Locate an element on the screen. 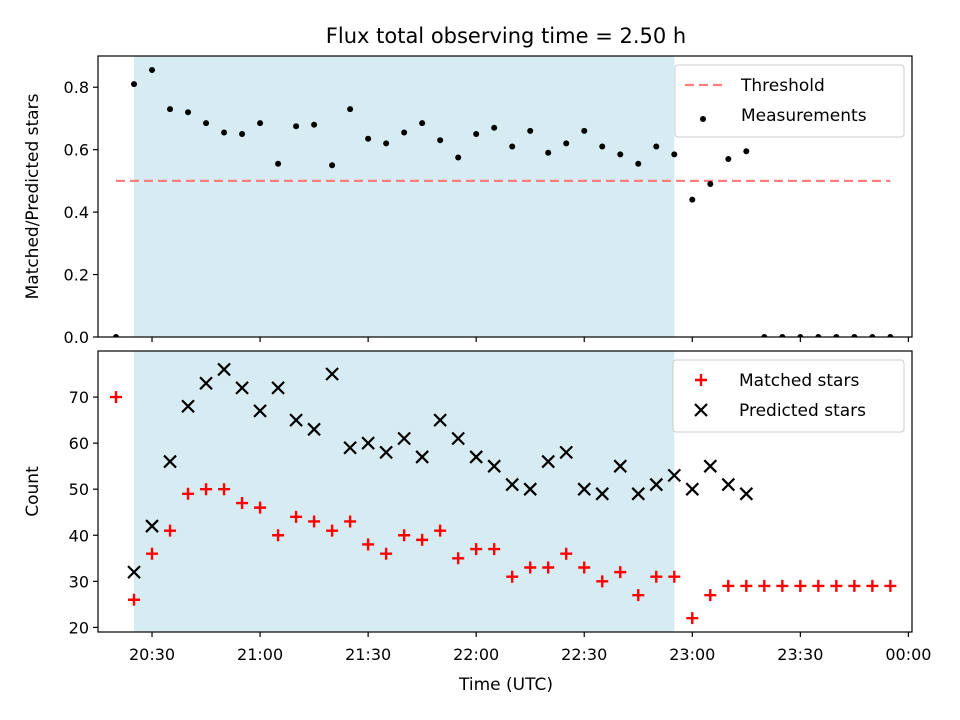 Image resolution: width=960 pixels, height=720 pixels. legend: Threshold Measurements is located at coordinates (789, 101).